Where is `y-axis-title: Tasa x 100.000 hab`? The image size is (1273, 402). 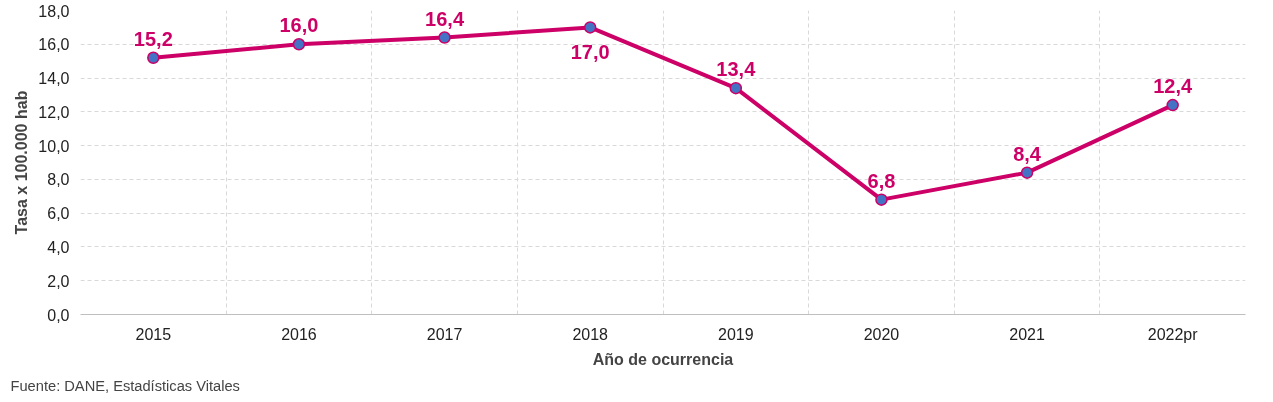 y-axis-title: Tasa x 100.000 hab is located at coordinates (22, 162).